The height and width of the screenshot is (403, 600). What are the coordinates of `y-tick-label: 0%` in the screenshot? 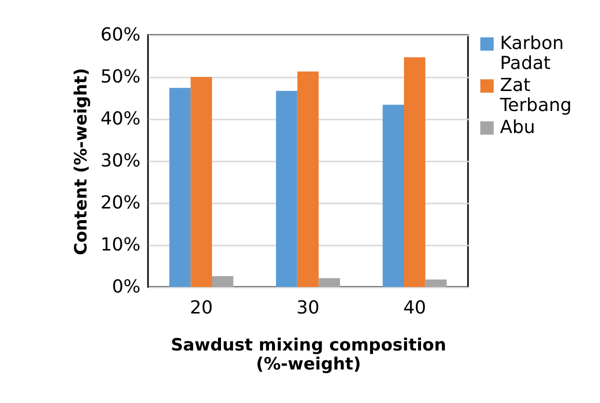 It's located at (126, 287).